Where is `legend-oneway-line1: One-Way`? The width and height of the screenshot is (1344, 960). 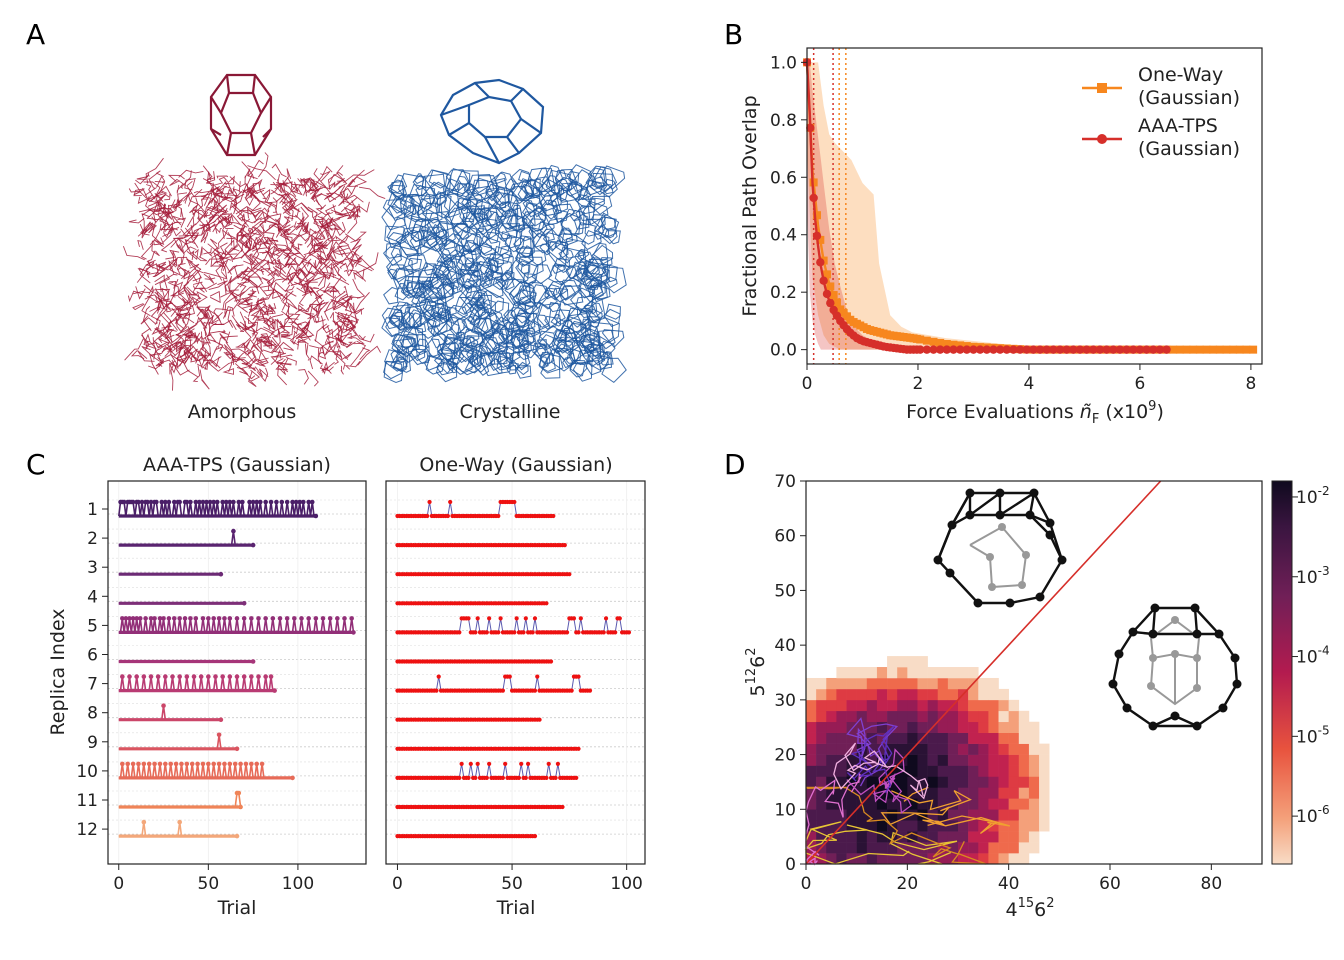 legend-oneway-line1: One-Way is located at coordinates (1180, 75).